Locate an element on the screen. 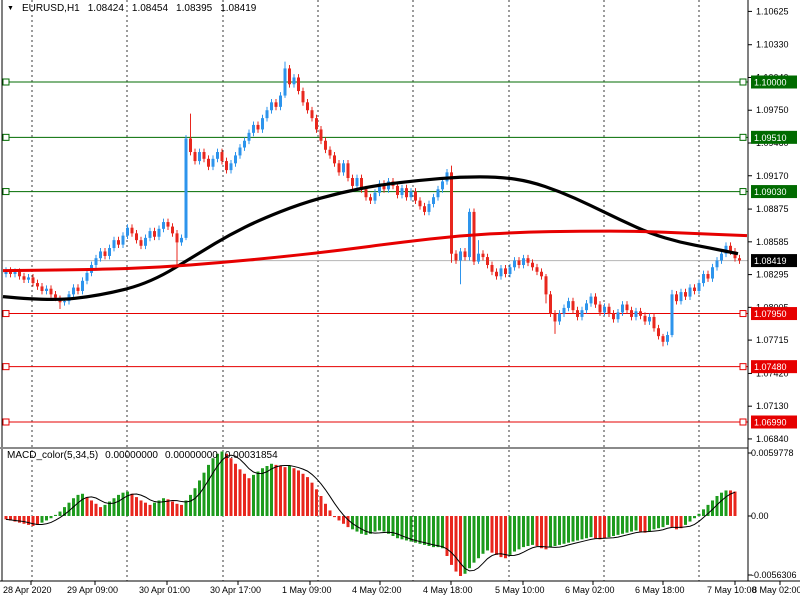 This screenshot has height=600, width=800. fast-ma-line is located at coordinates (375, 251).